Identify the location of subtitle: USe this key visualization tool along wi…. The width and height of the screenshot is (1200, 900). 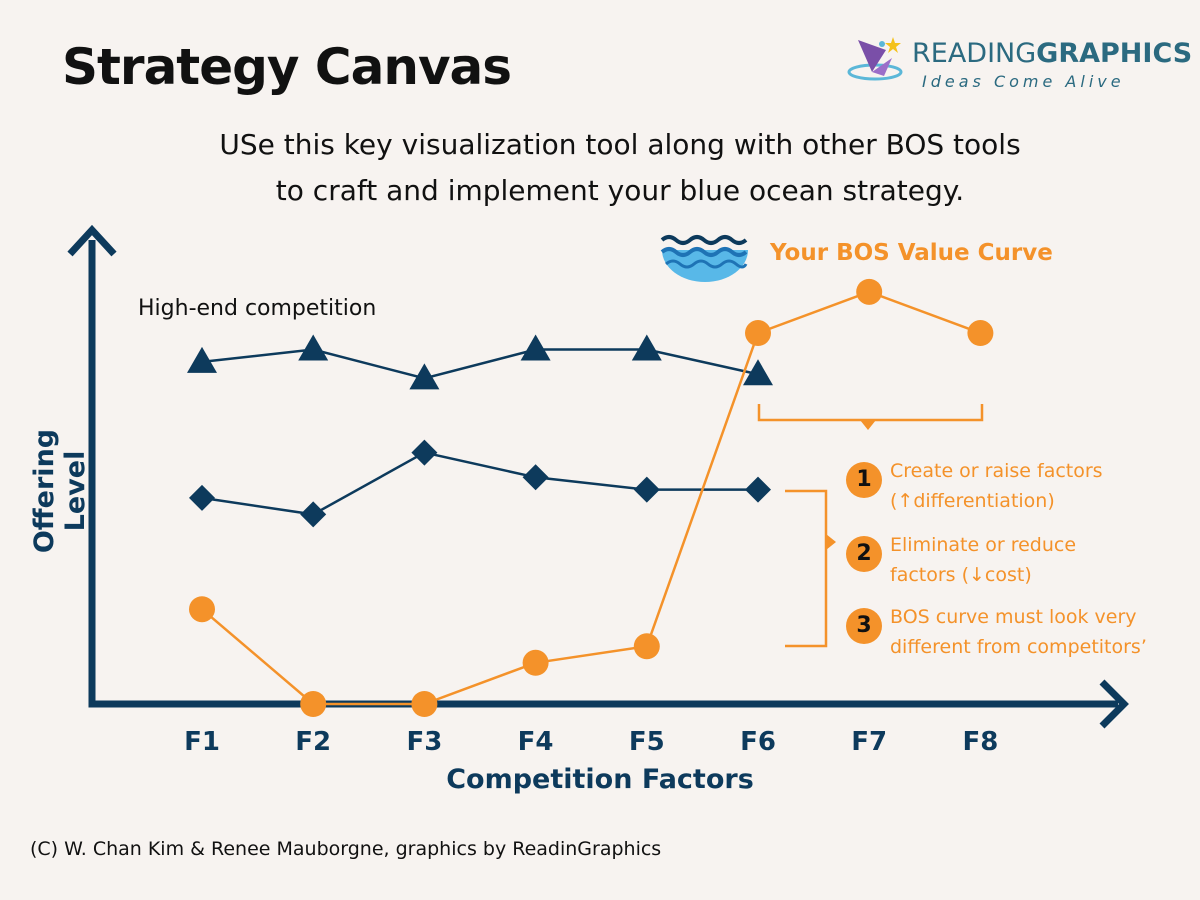
(620, 168).